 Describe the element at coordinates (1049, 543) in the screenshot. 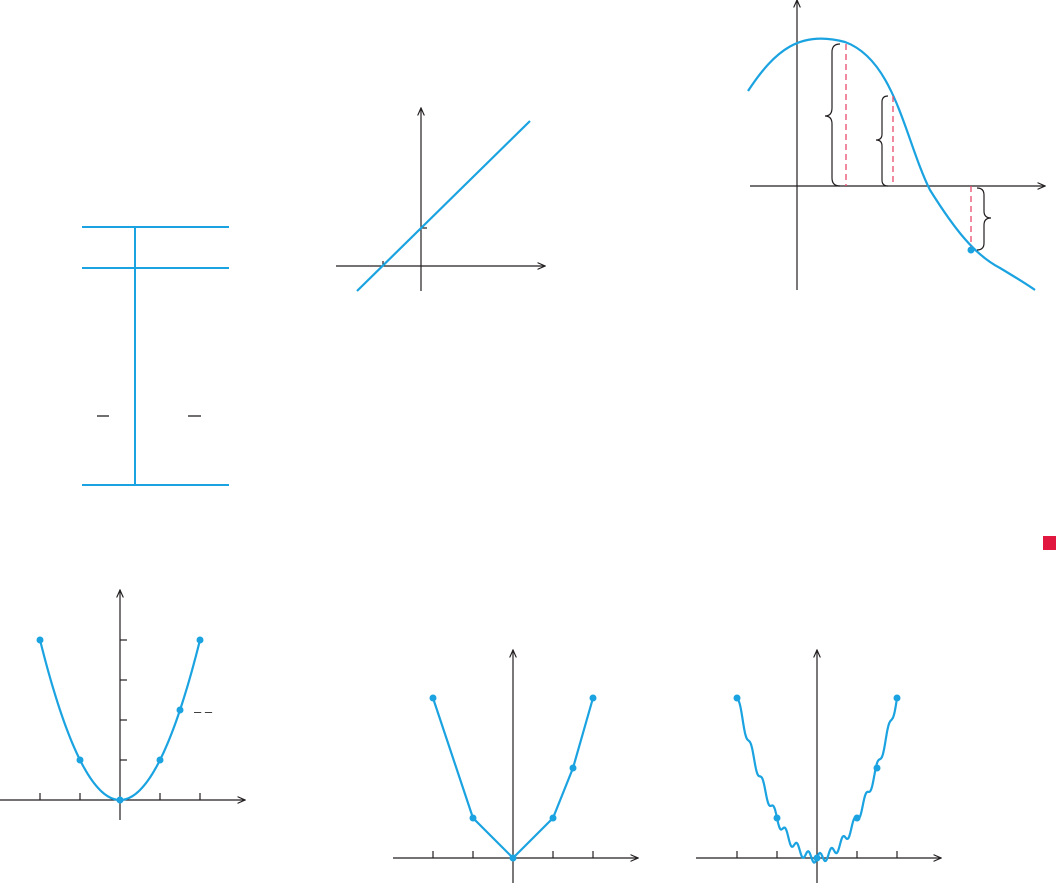

I see `section-end-marker` at that location.